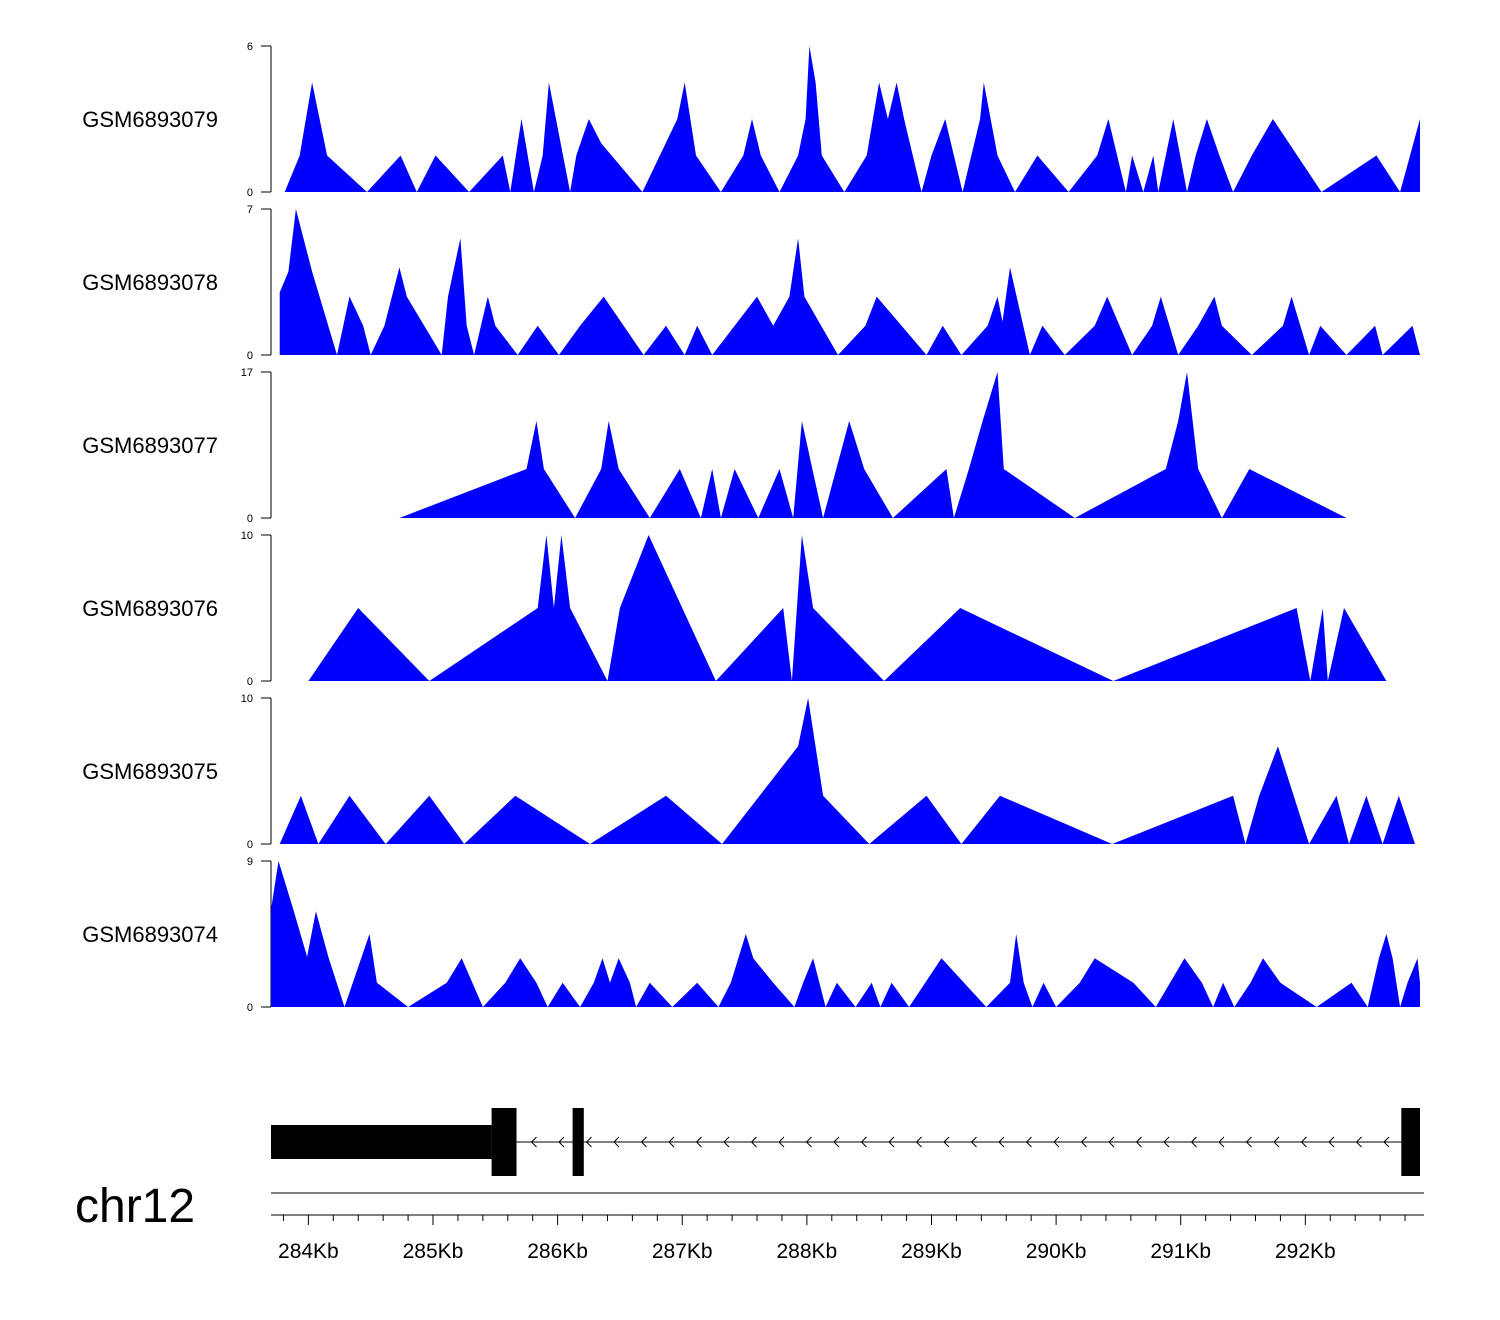 This screenshot has height=1320, width=1500. I want to click on x-tick-label: 292Kb, so click(1305, 1251).